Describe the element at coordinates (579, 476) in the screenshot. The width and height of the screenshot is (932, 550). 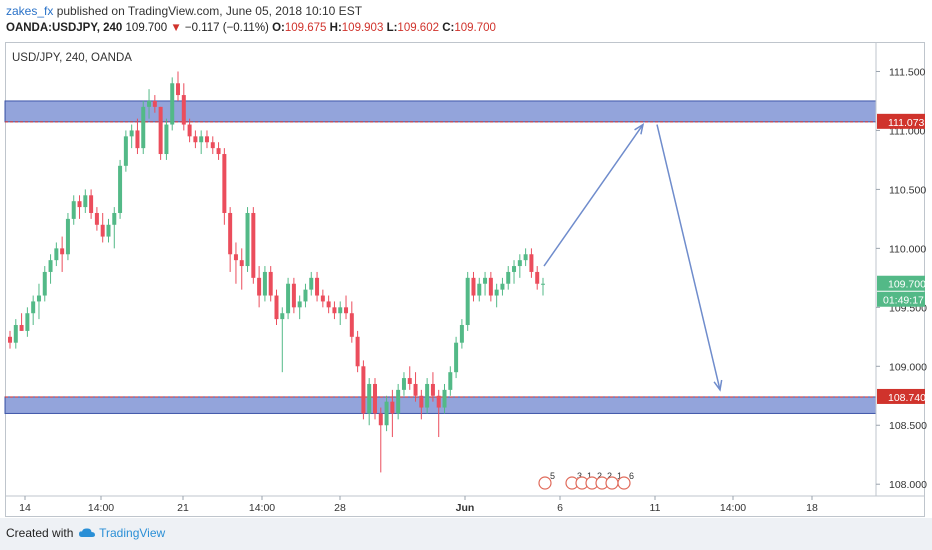
I see `event-badge-count: 3` at that location.